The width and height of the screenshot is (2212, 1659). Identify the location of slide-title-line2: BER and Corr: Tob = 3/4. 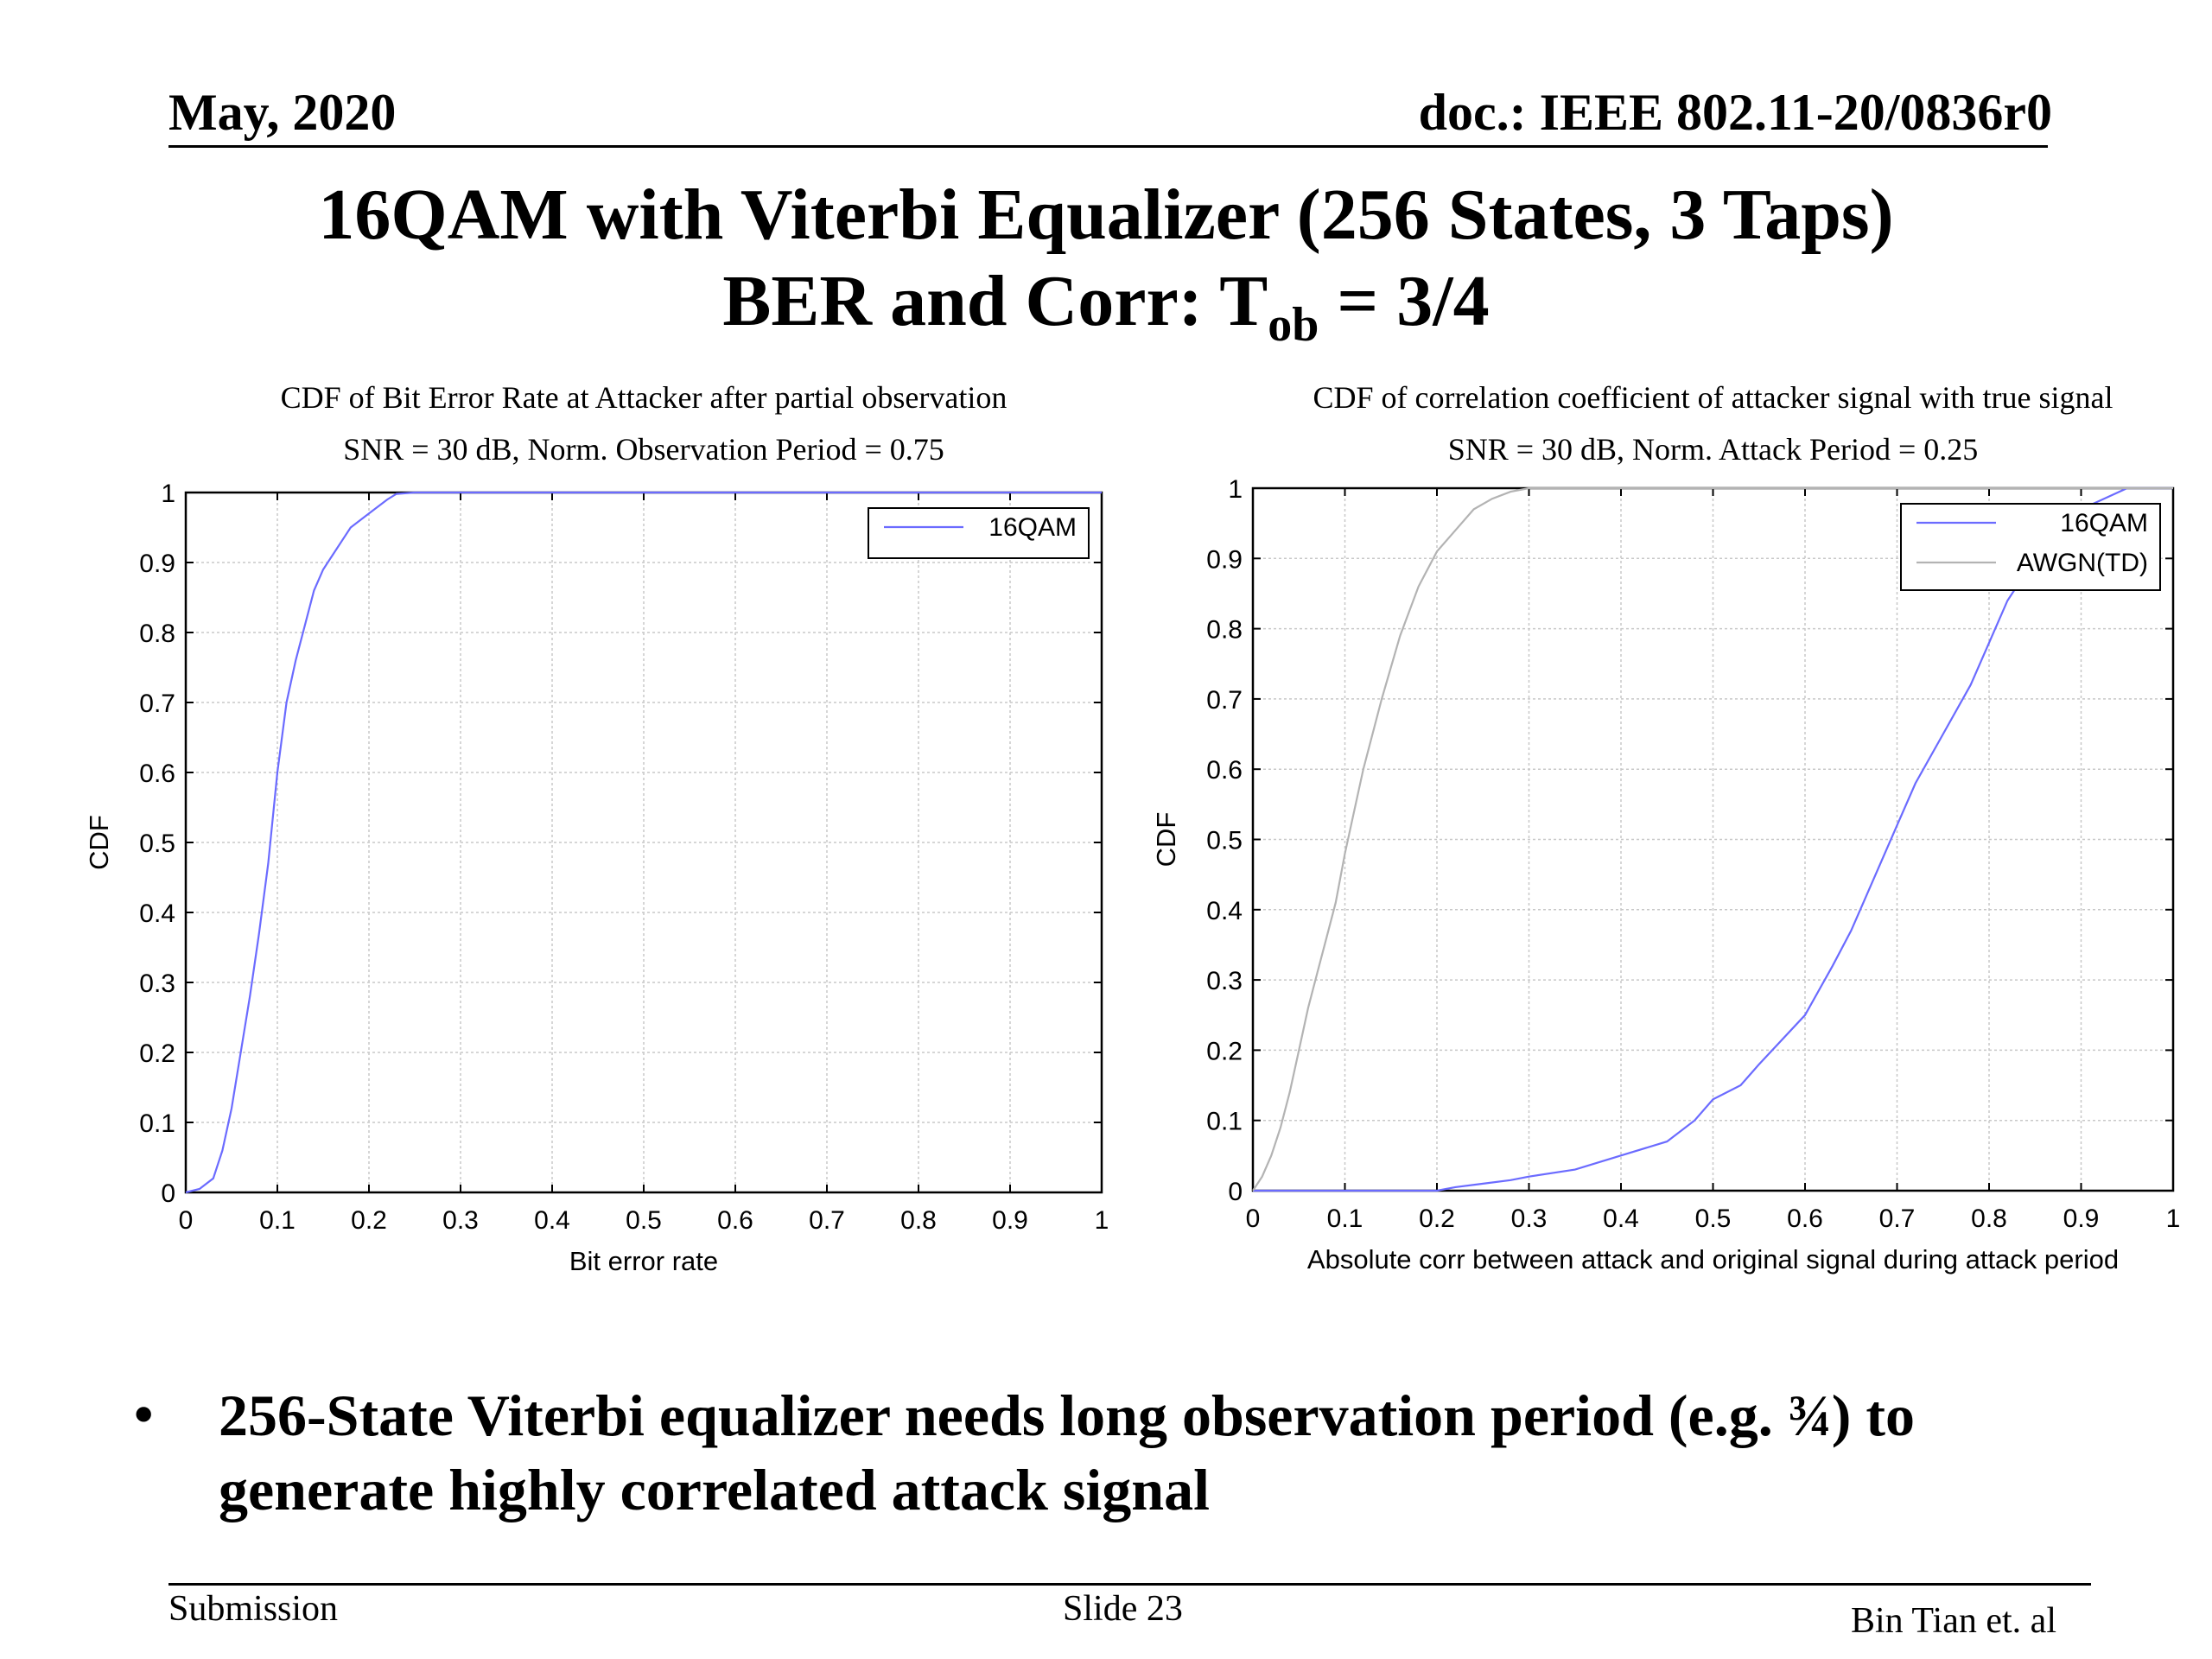
(1106, 306).